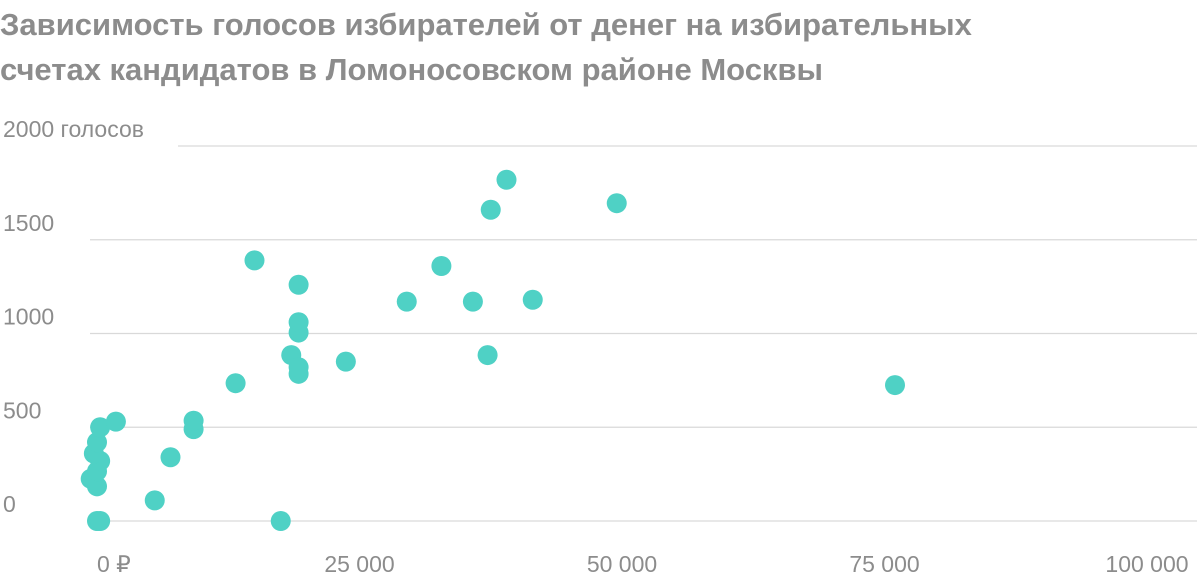 This screenshot has height=583, width=1200. I want to click on y-axis-tick-labels: 0 500 1000 1500 2000 голосов, so click(73, 316).